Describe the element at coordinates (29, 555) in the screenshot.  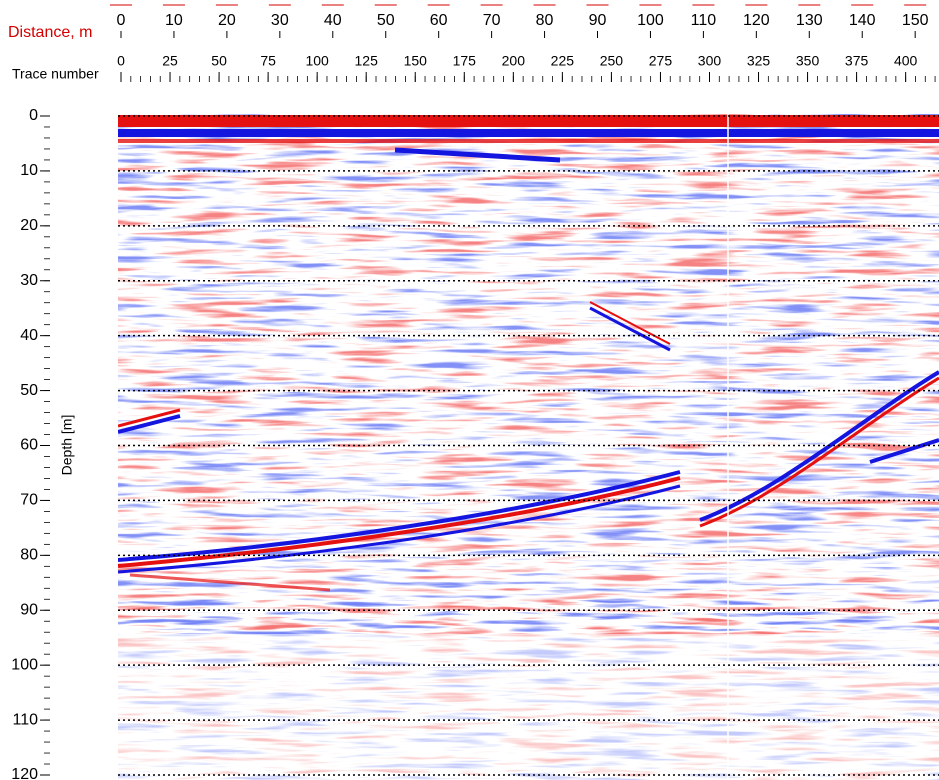
I see `y-tick-label: 80` at that location.